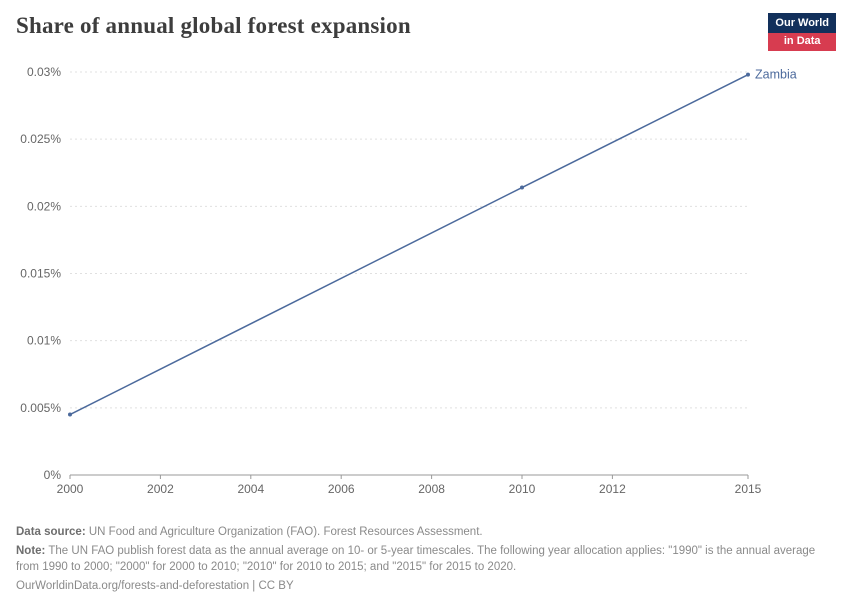  I want to click on x-tick-label: 2015, so click(748, 489).